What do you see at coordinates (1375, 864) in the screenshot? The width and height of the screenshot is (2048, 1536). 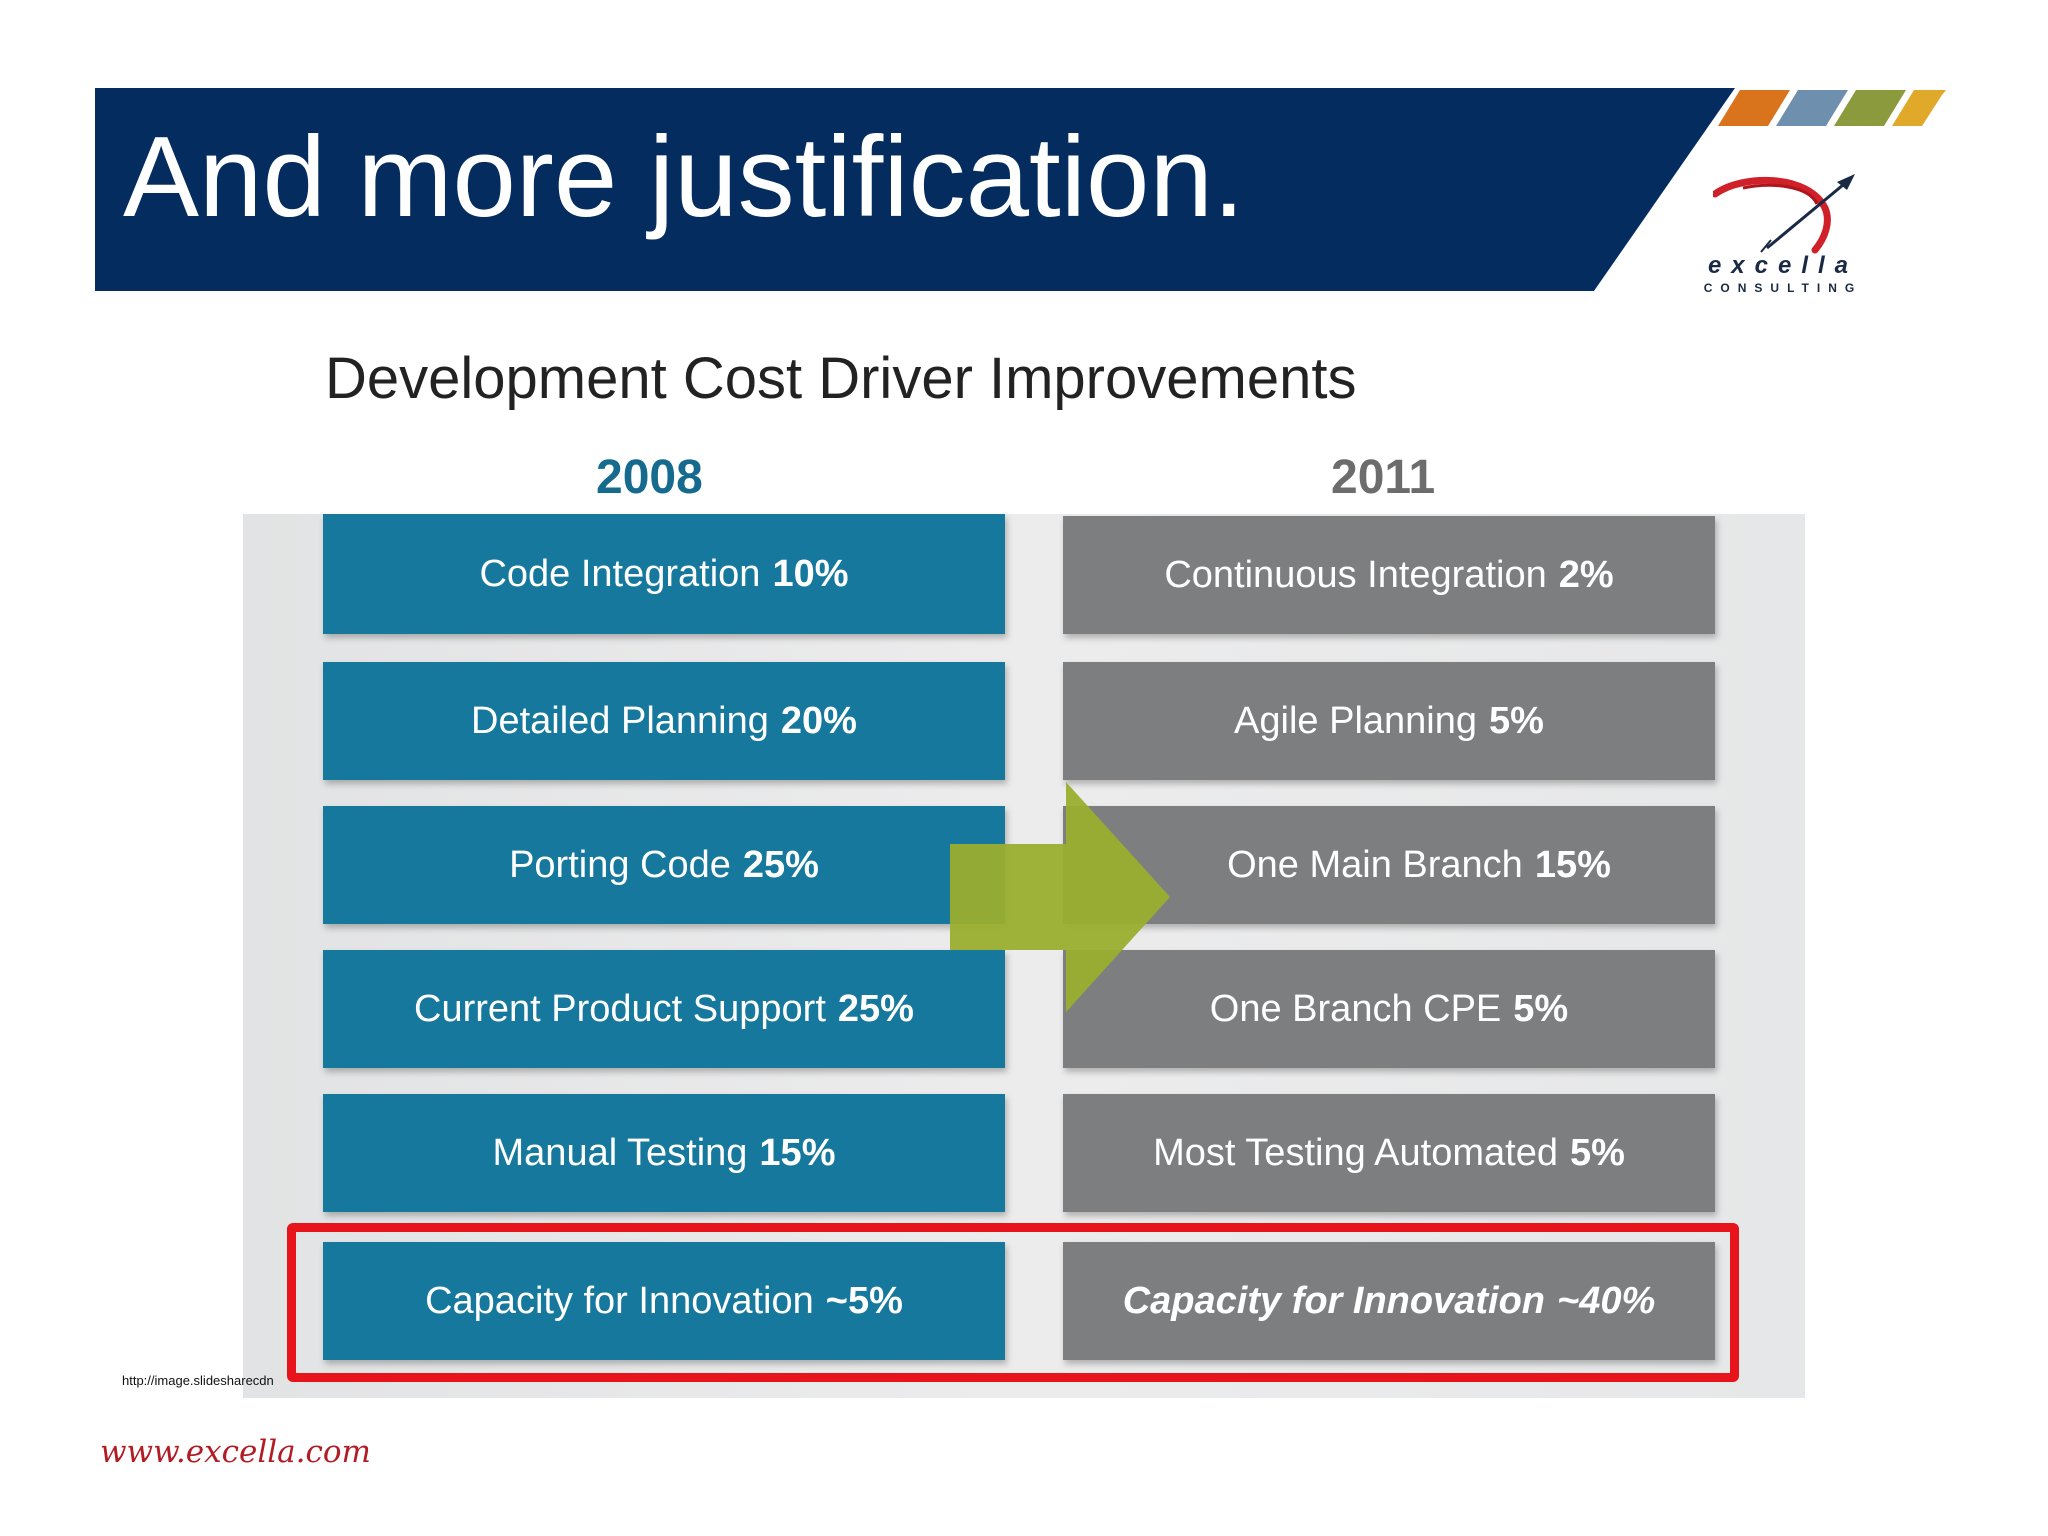 I see `after-label: One Main Branch` at bounding box center [1375, 864].